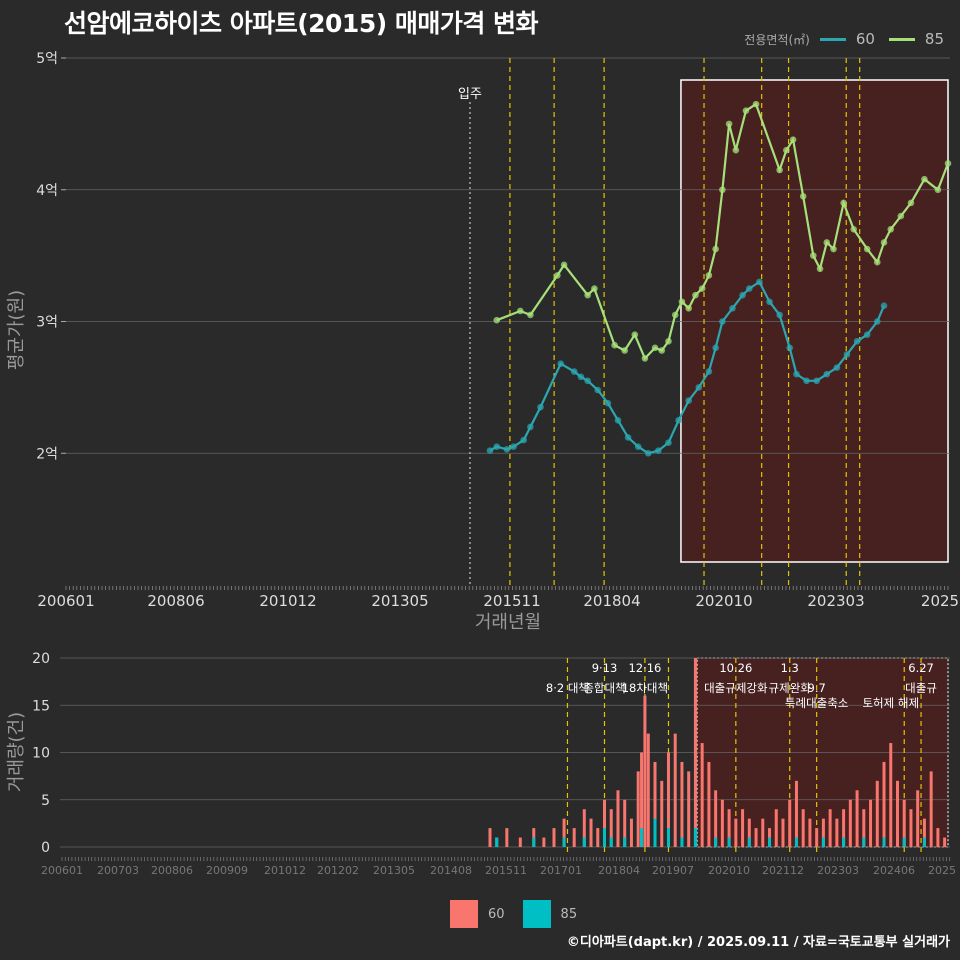  I want to click on x-axis-title: 거래년월, so click(508, 622).